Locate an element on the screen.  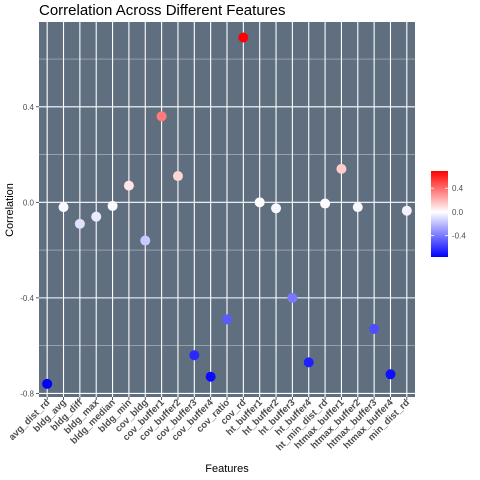
data-point-cov_ratio is located at coordinates (227, 319).